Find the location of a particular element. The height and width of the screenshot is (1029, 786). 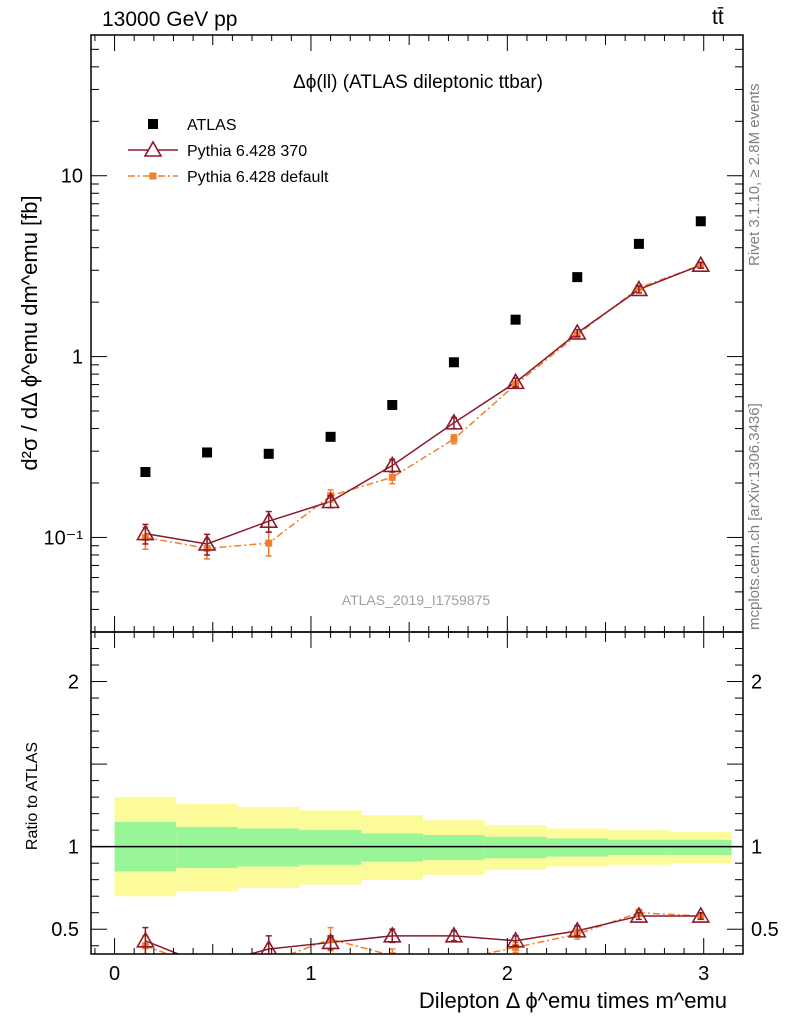

x-tick-label: 2 is located at coordinates (507, 974).